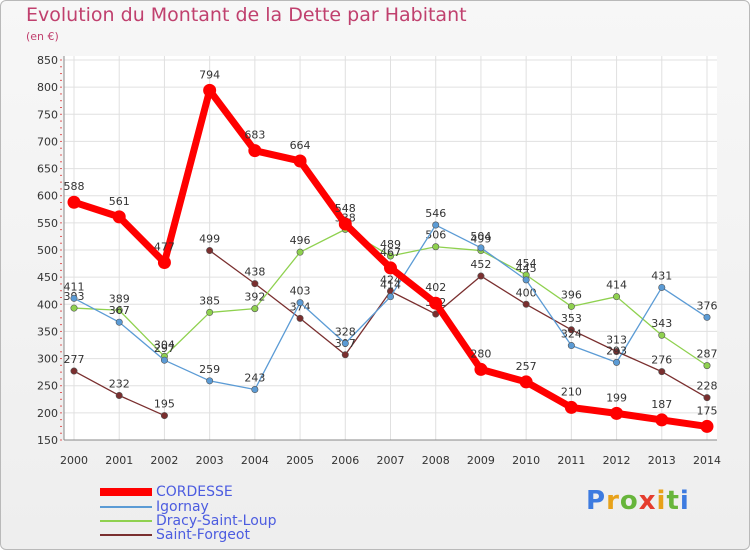 This screenshot has height=550, width=750. Describe the element at coordinates (661, 275) in the screenshot. I see `data-label-igornay: 431` at that location.